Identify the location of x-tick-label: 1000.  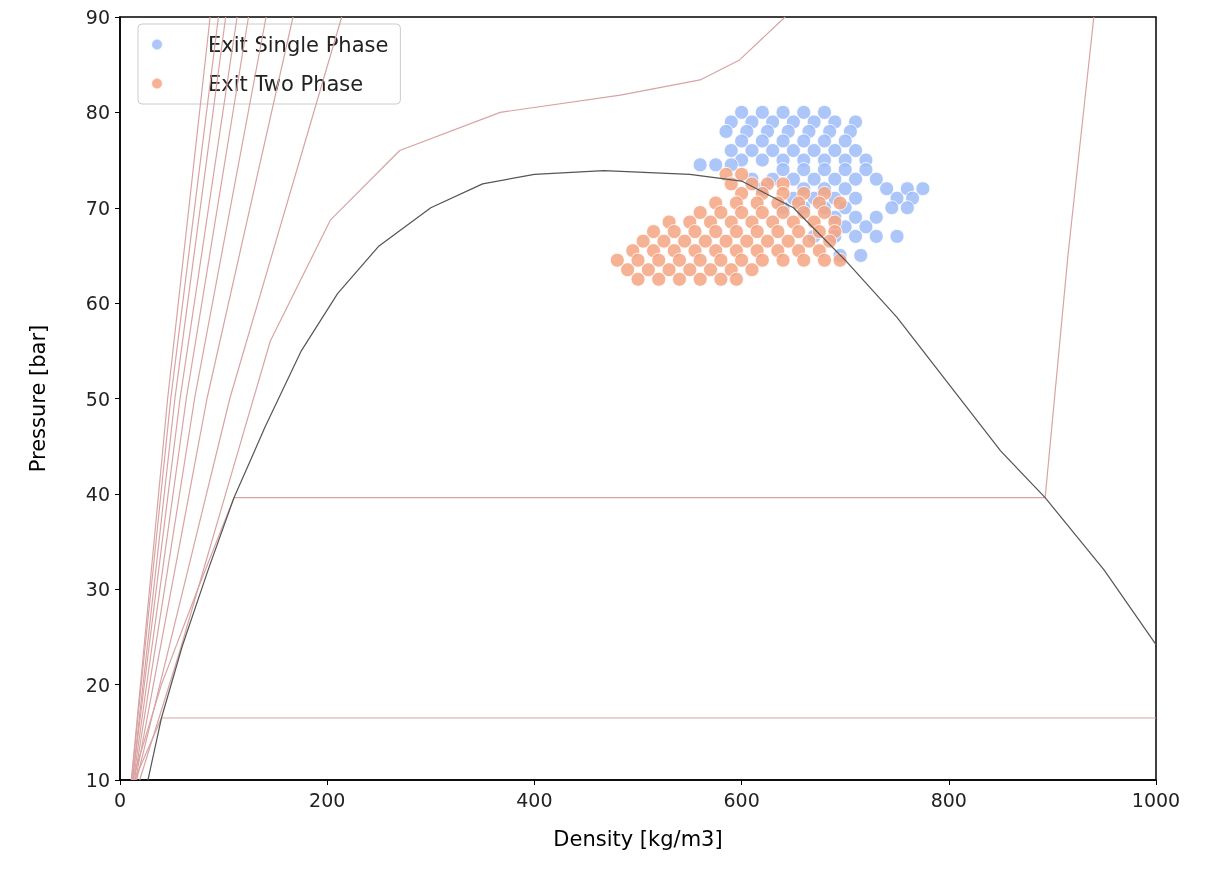
(1156, 799).